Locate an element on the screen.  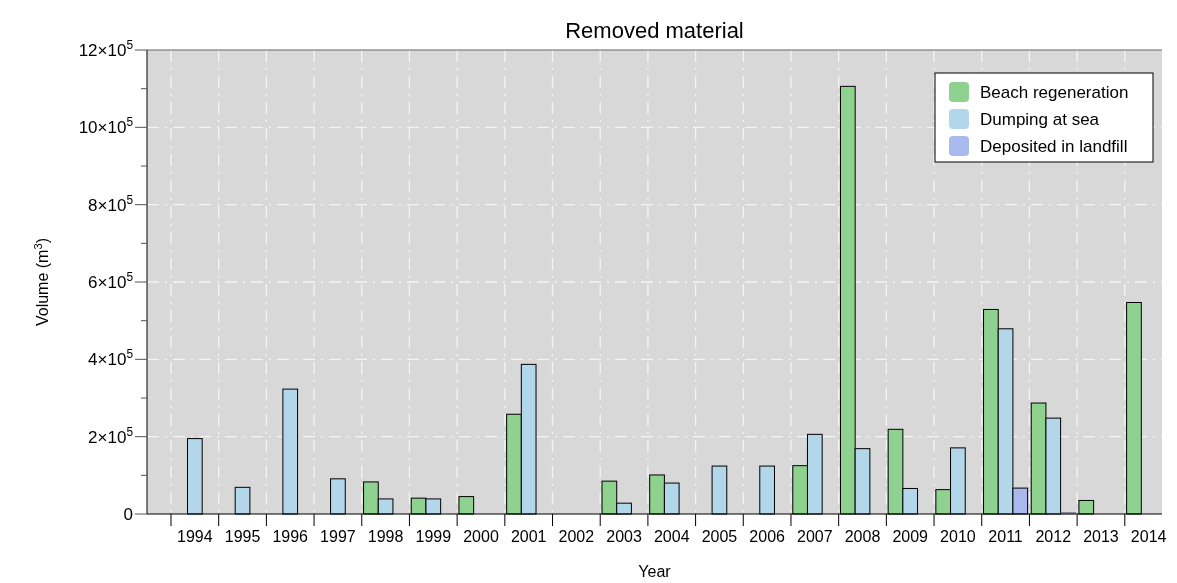
chart-title: Removed material is located at coordinates (654, 30).